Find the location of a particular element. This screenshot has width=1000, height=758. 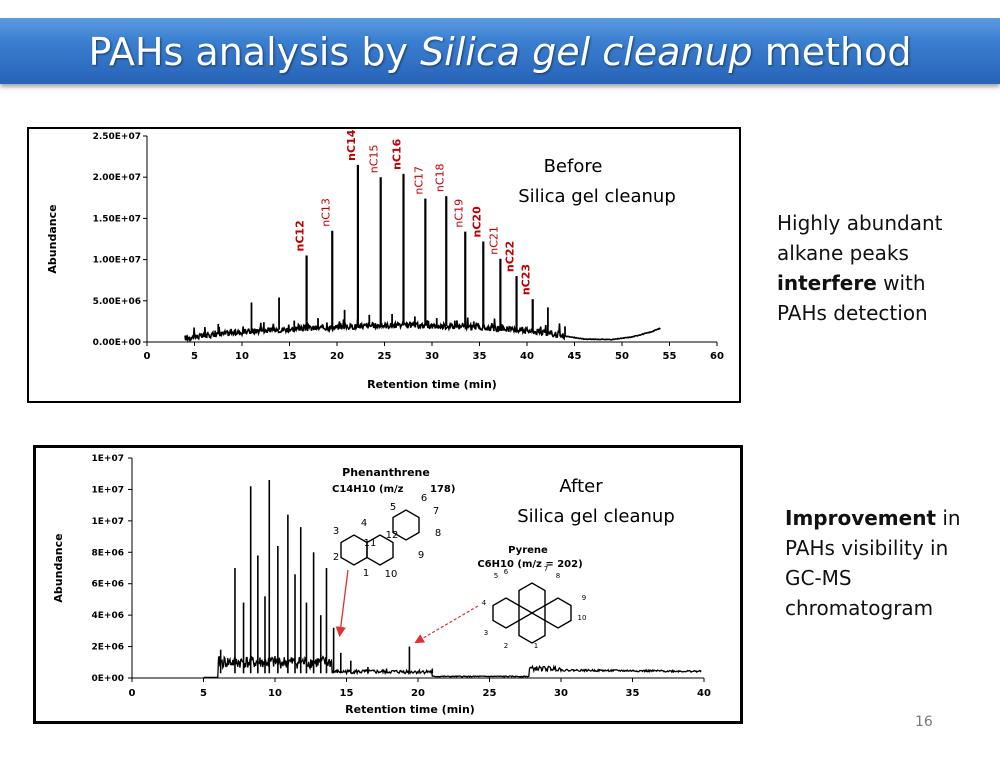

y-tick-label: 6E+06 is located at coordinates (108, 585).